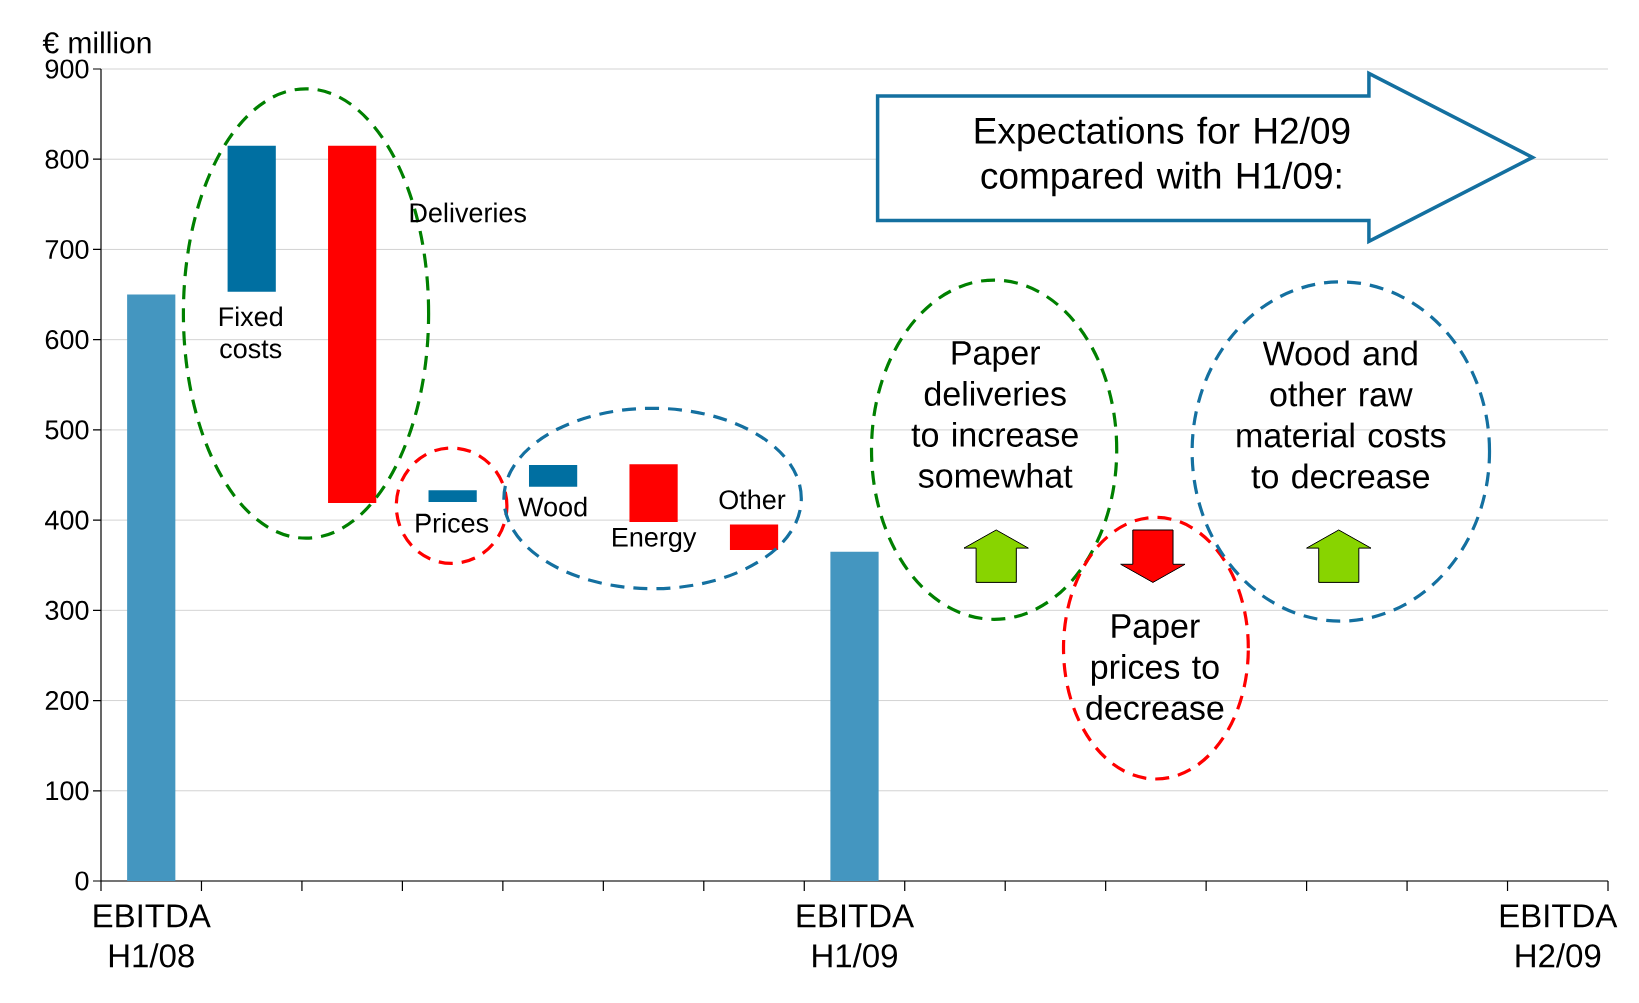  What do you see at coordinates (856, 936) in the screenshot?
I see `x-tick-label: EBITDA H1/09` at bounding box center [856, 936].